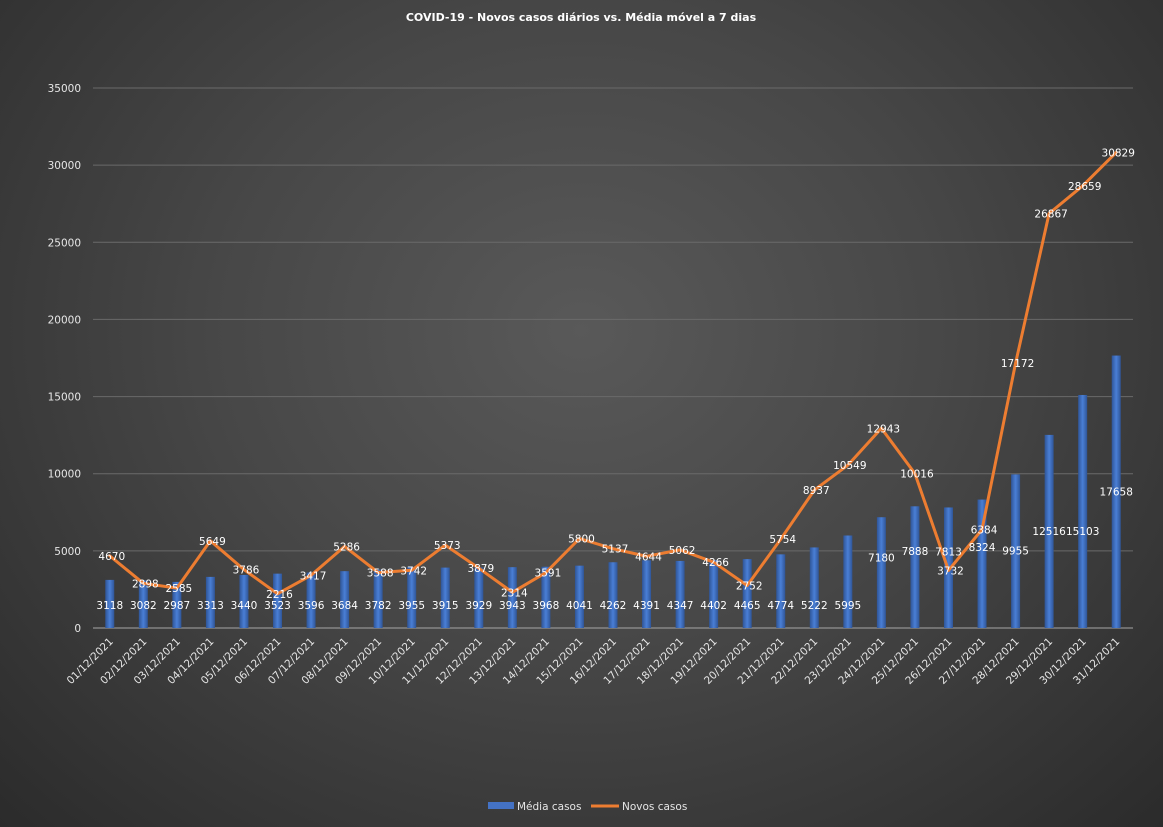 Image resolution: width=1163 pixels, height=827 pixels. What do you see at coordinates (311, 606) in the screenshot?
I see `data-label-media-casos: 3596` at bounding box center [311, 606].